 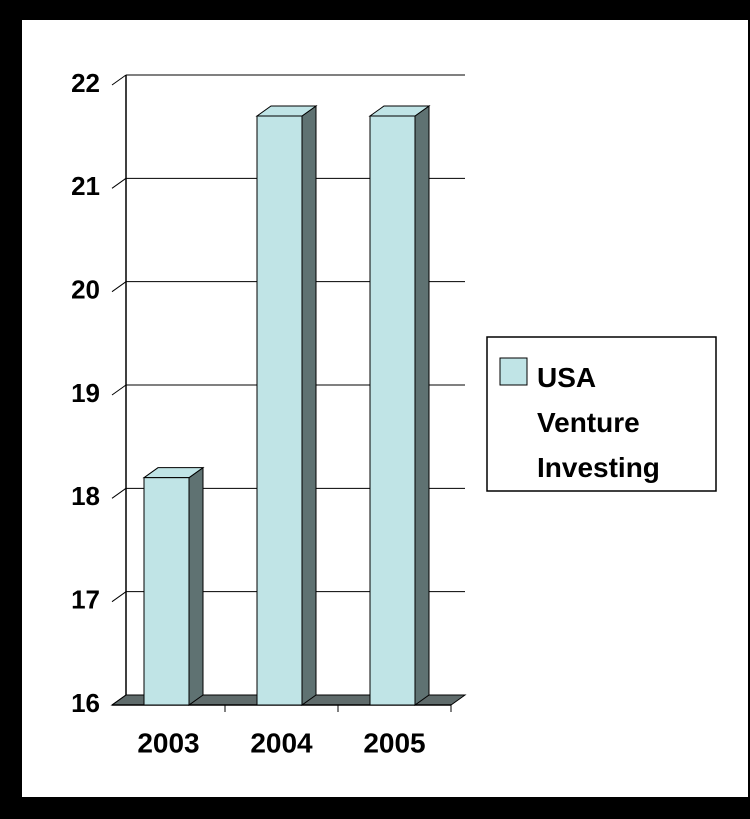 I want to click on y-tick-label: 20, so click(x=85, y=290).